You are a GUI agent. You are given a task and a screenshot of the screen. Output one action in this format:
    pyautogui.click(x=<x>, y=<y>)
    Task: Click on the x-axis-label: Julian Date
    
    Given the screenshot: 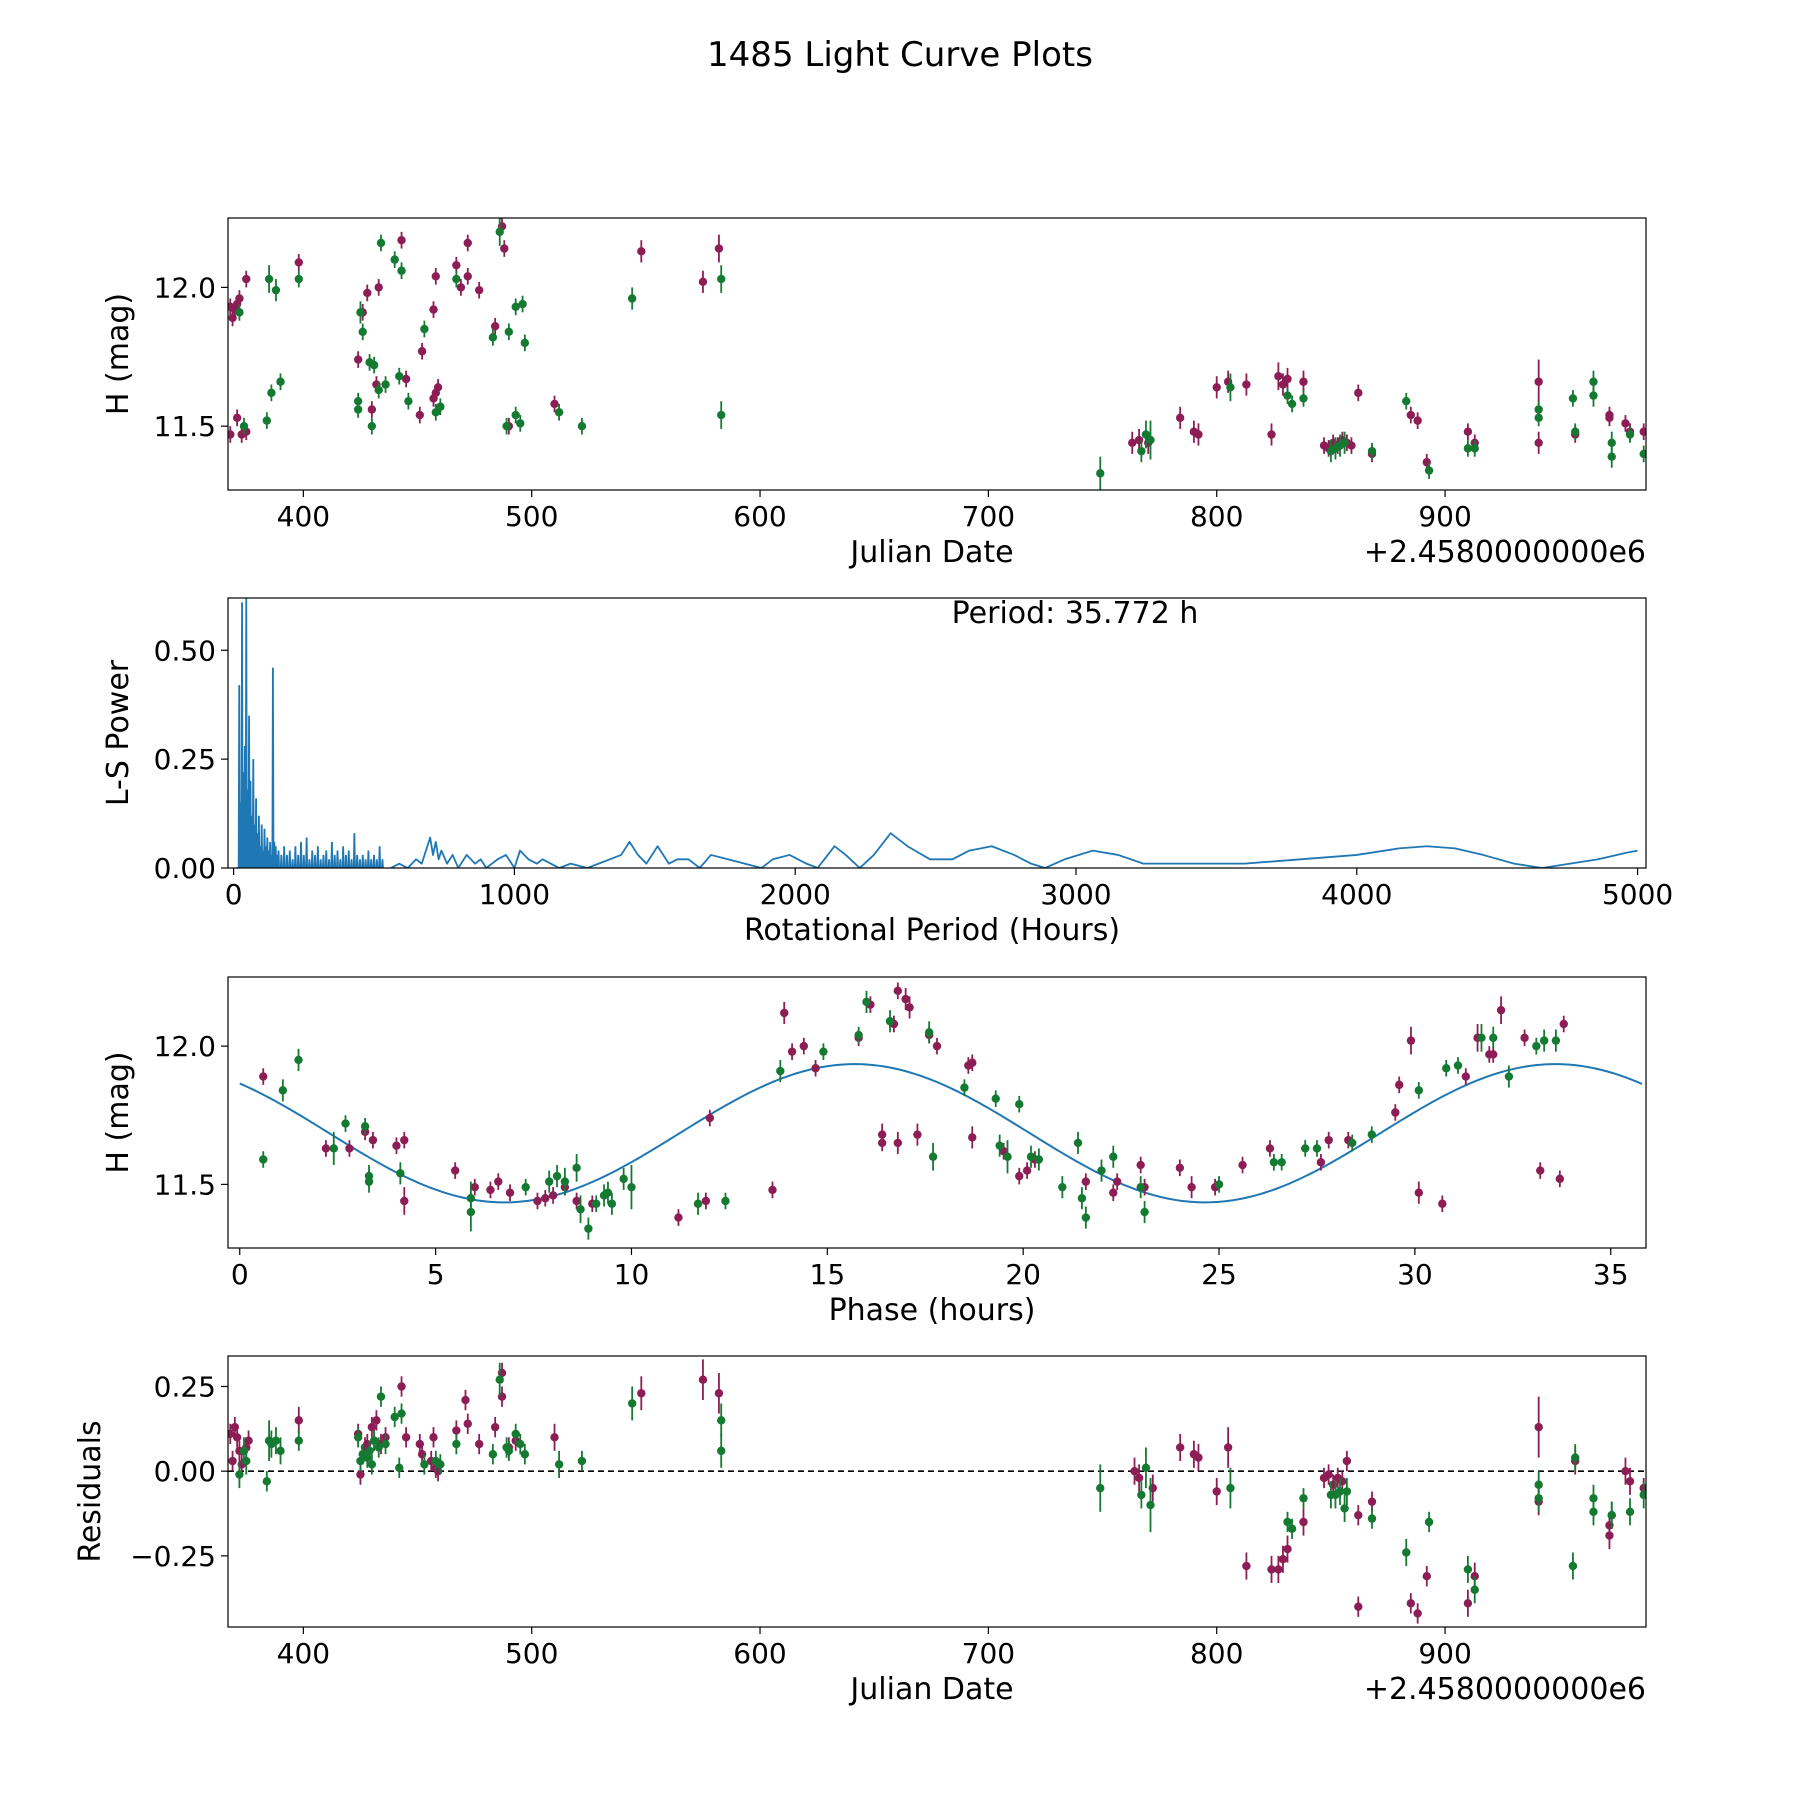 What is the action you would take?
    pyautogui.click(x=930, y=552)
    